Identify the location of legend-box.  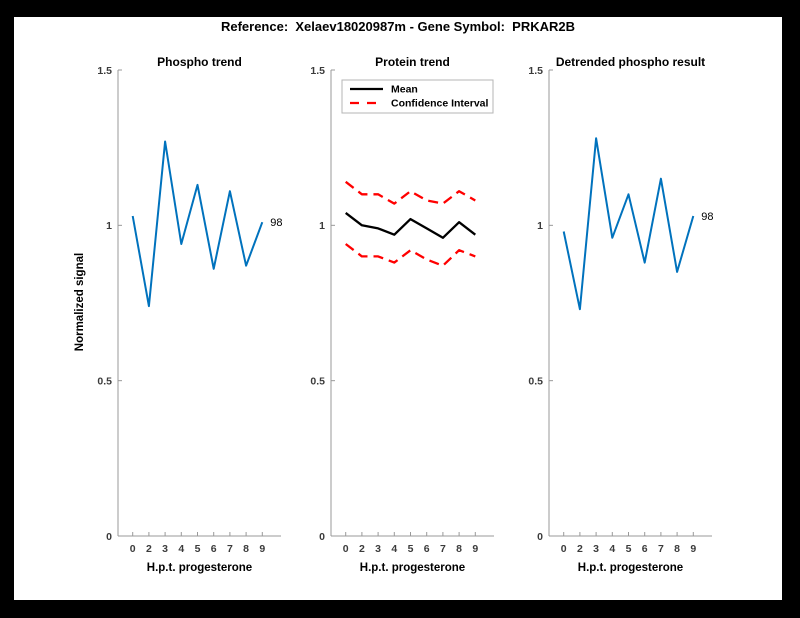
(417, 96).